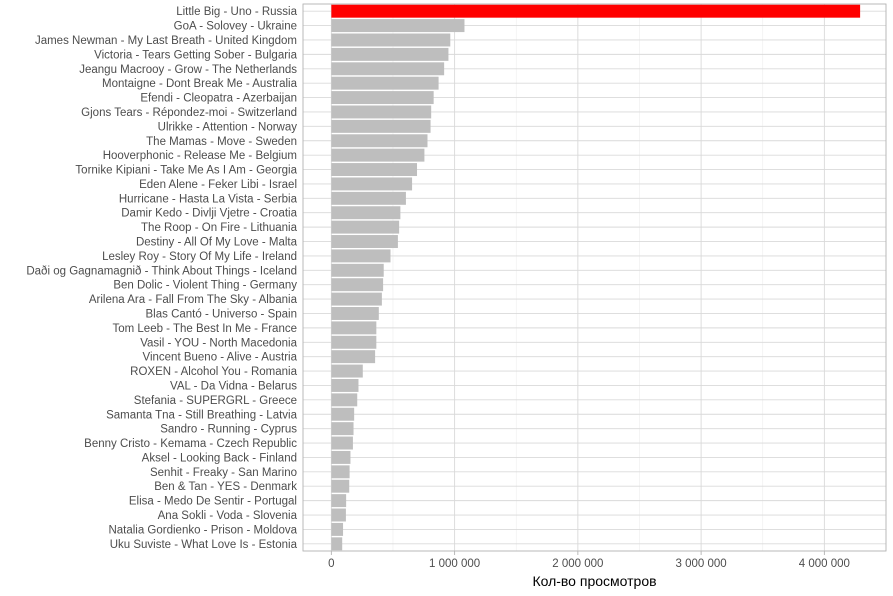 This screenshot has width=893, height=596. What do you see at coordinates (594, 581) in the screenshot?
I see `x-axis-title: Кол-во просмотров` at bounding box center [594, 581].